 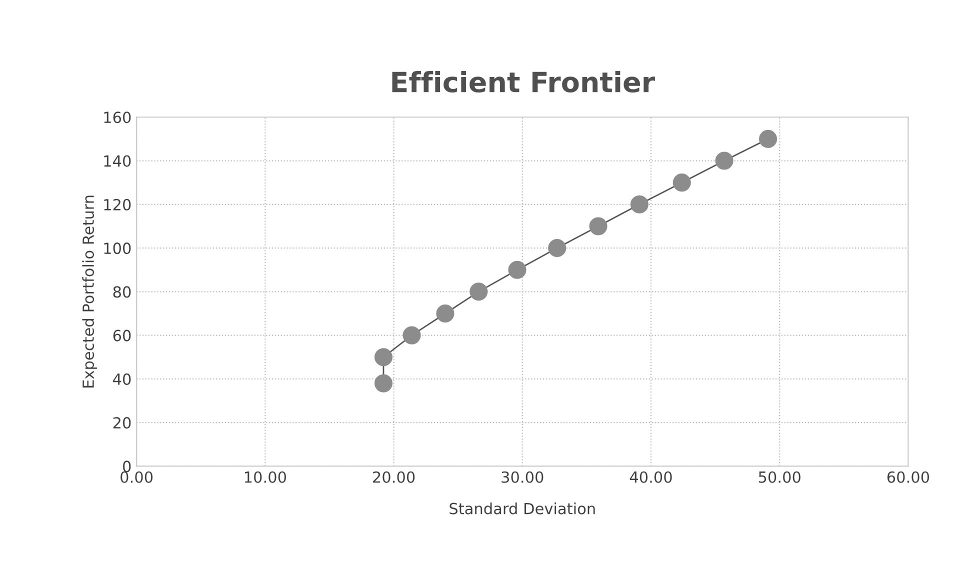 What do you see at coordinates (523, 477) in the screenshot?
I see `x-tick-label: 30.00` at bounding box center [523, 477].